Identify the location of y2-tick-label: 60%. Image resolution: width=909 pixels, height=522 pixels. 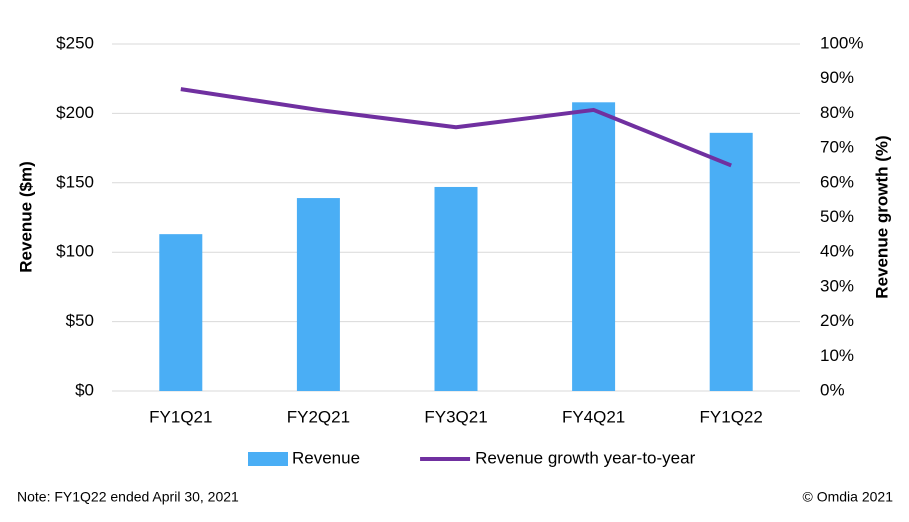
(837, 181).